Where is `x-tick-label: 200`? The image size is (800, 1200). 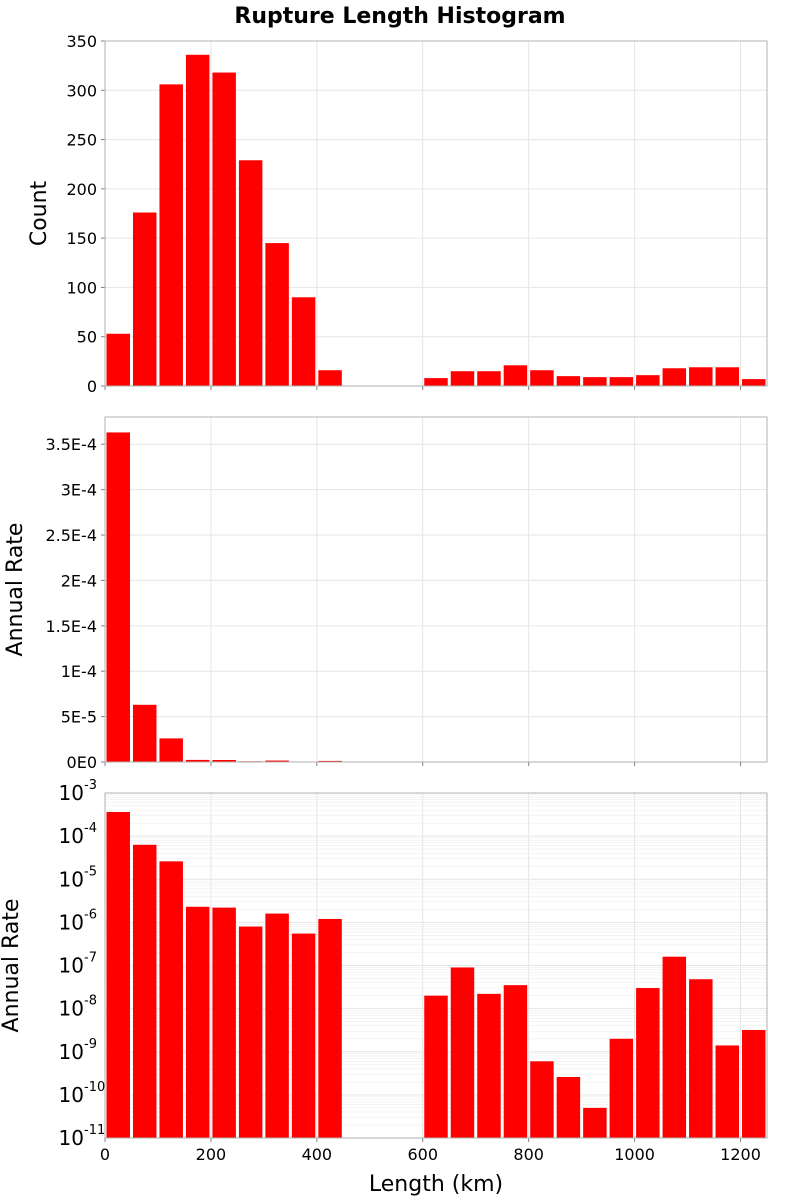 x-tick-label: 200 is located at coordinates (211, 1154).